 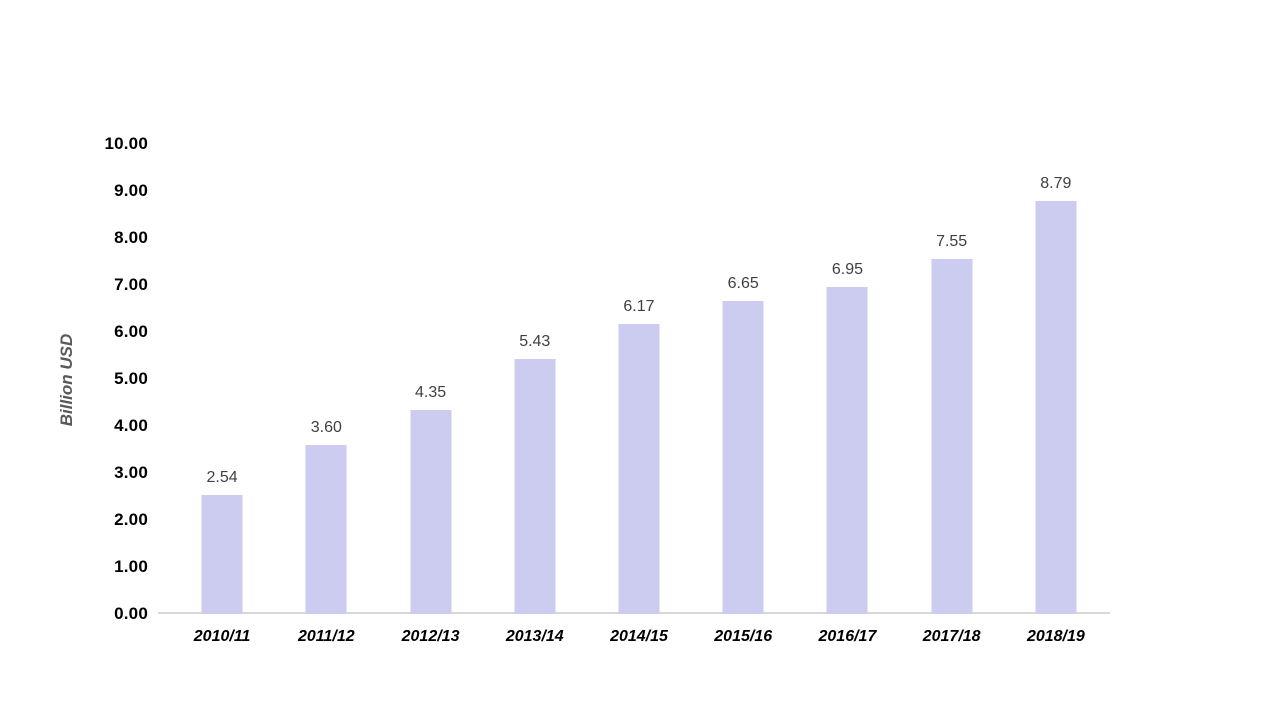 I want to click on bar-value-label: 4.35, so click(x=430, y=392).